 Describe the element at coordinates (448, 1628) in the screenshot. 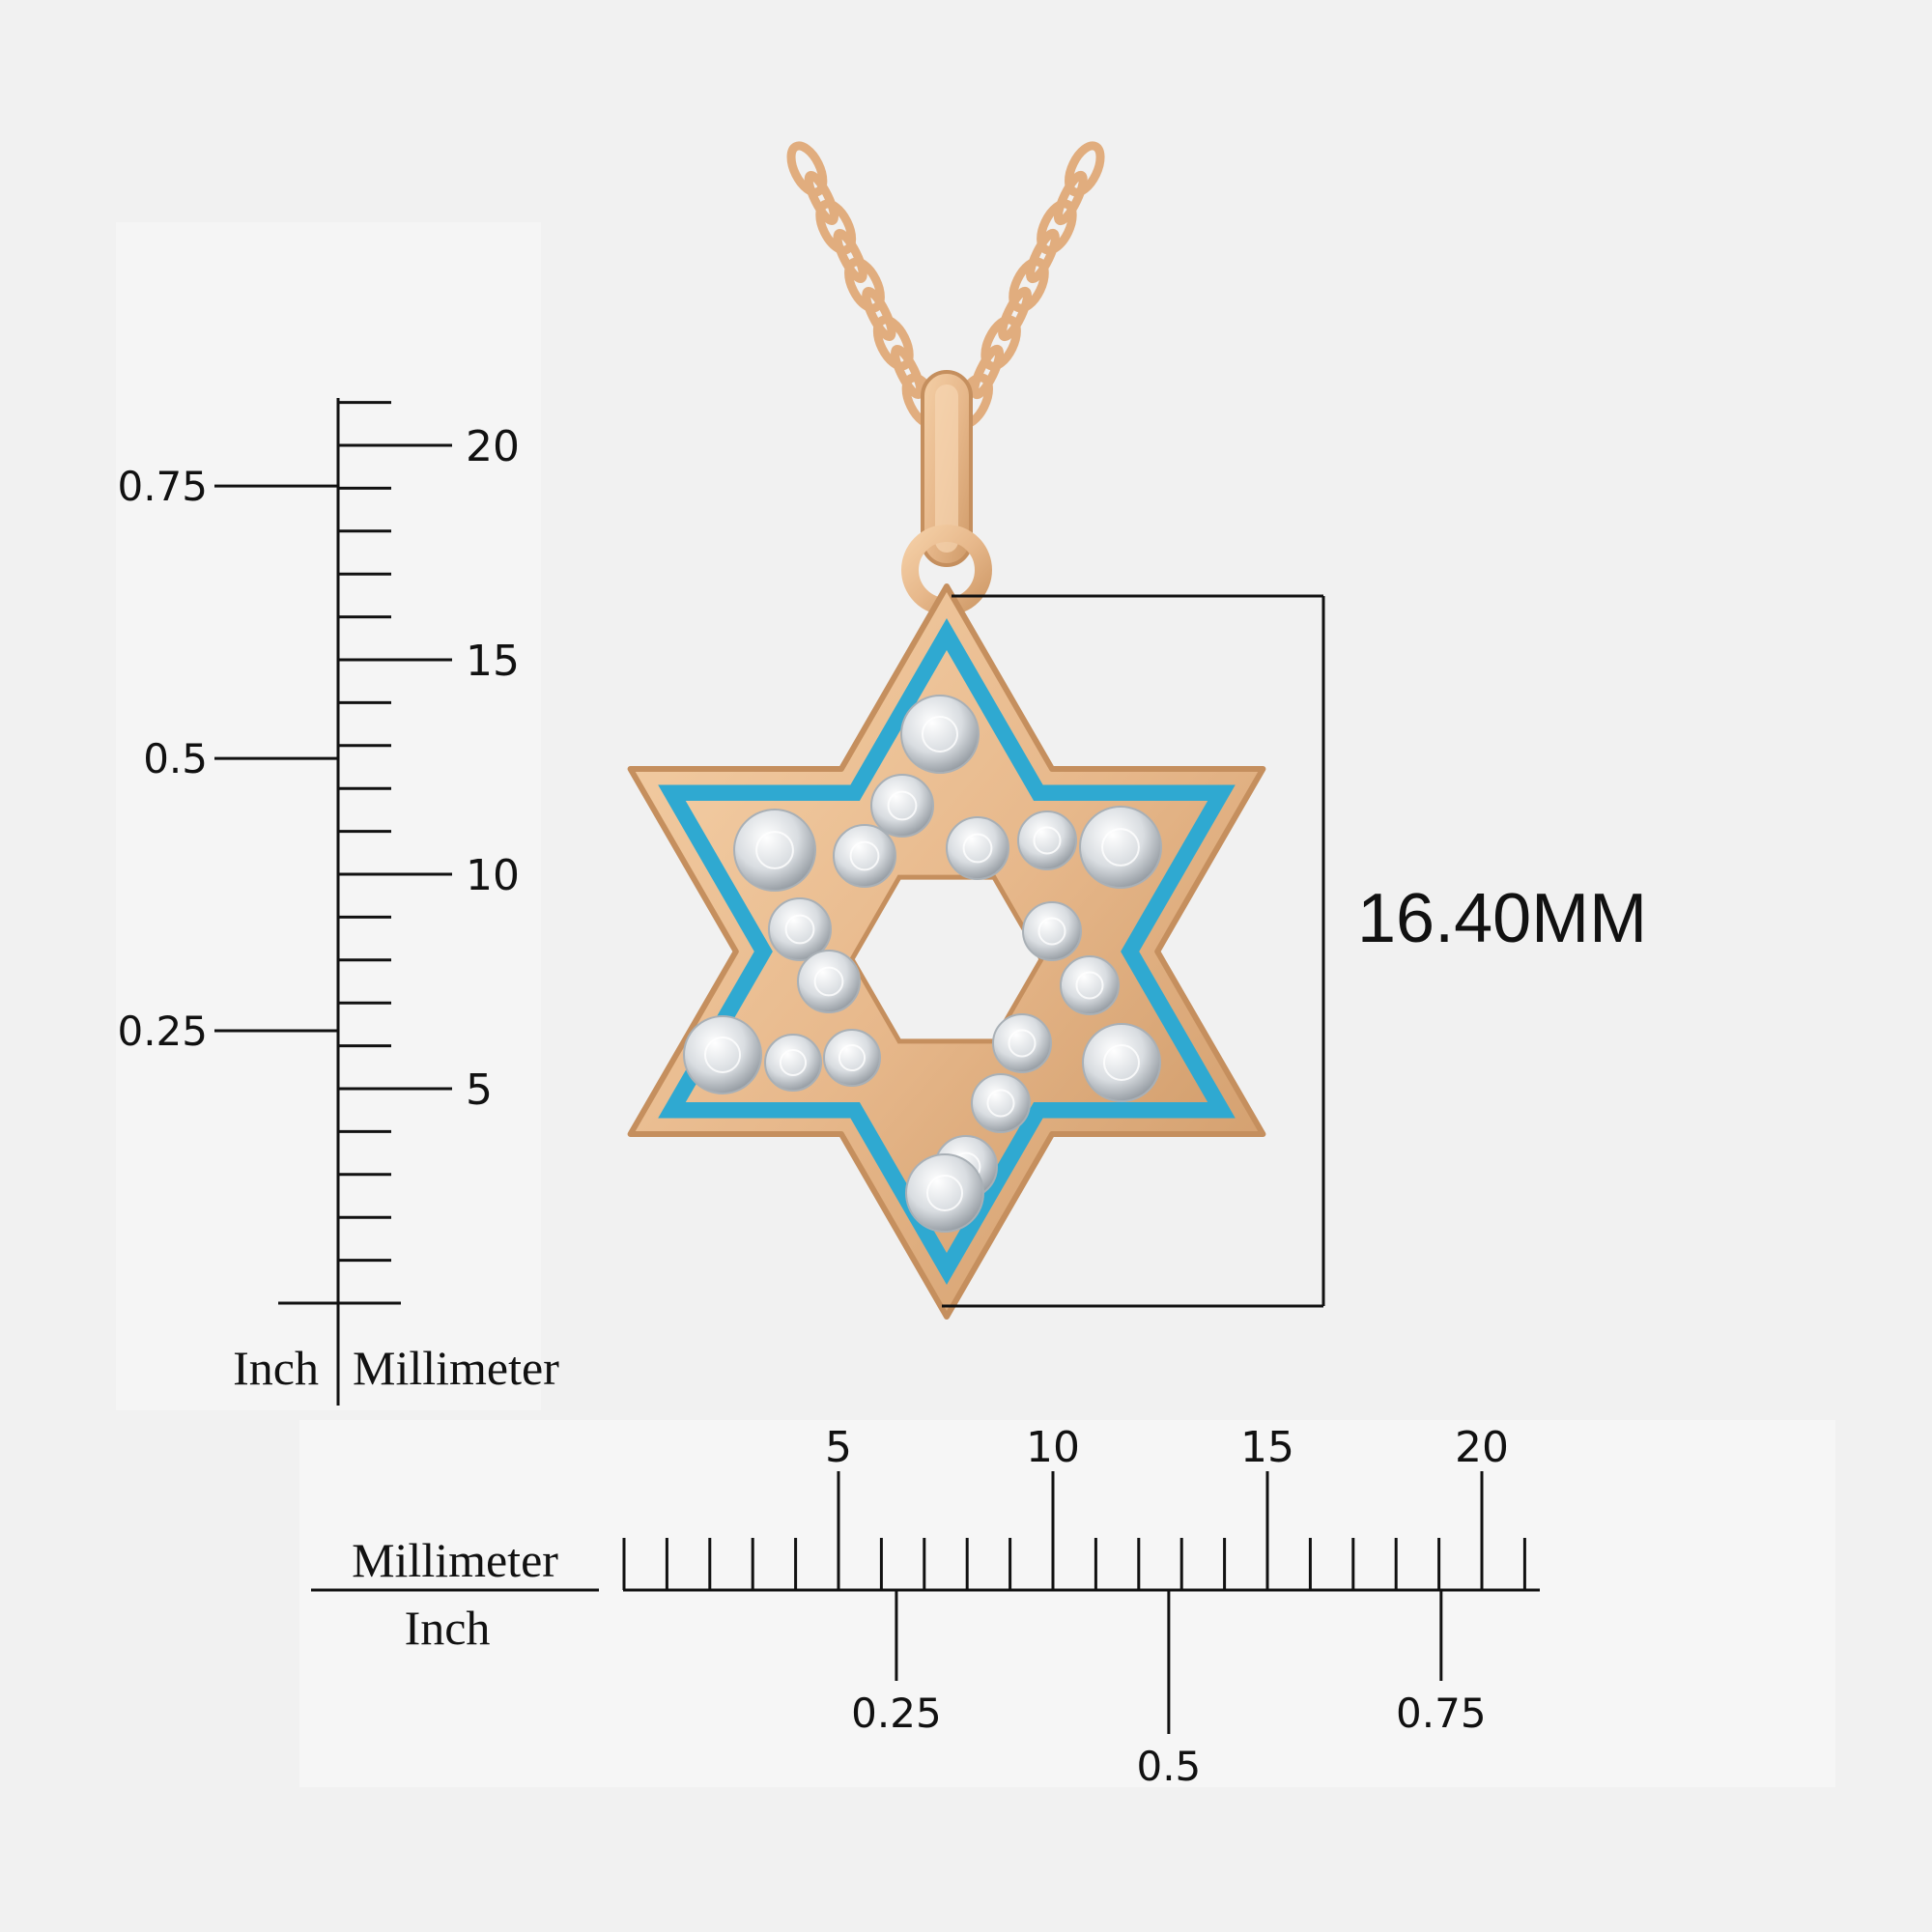

I see `horizontal-ruler-unit-inch: Inch` at that location.